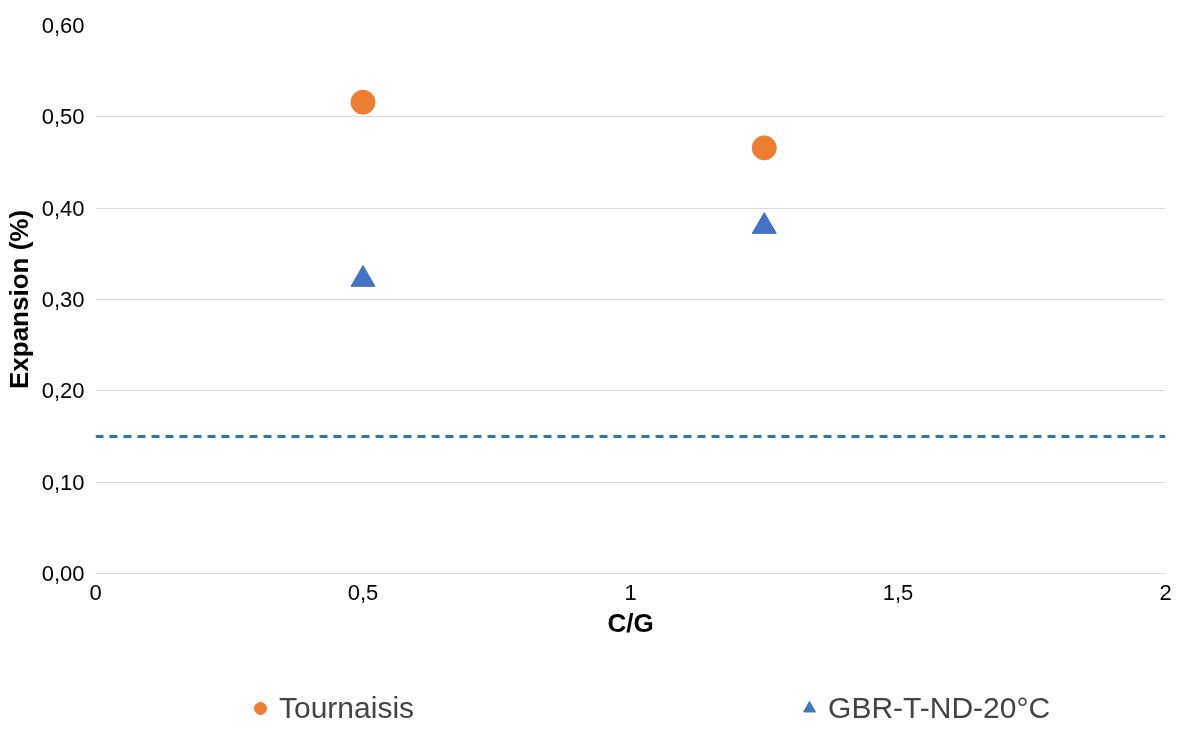 This screenshot has width=1184, height=739. I want to click on legend-label: Tournaisis, so click(347, 708).